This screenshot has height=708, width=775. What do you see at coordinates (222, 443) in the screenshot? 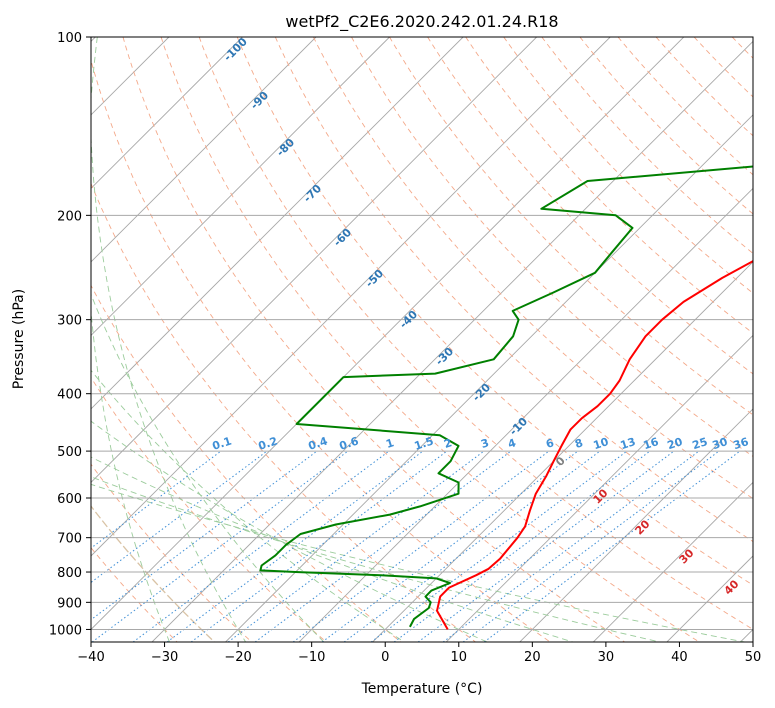
I see `mixing-ratio-label: 0.1` at bounding box center [222, 443].